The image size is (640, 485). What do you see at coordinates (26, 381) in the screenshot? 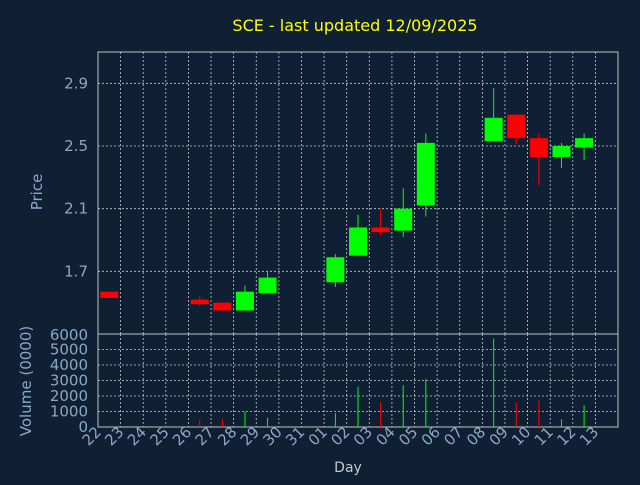
I see `volume-axis-label: Volume (0000)` at bounding box center [26, 381].